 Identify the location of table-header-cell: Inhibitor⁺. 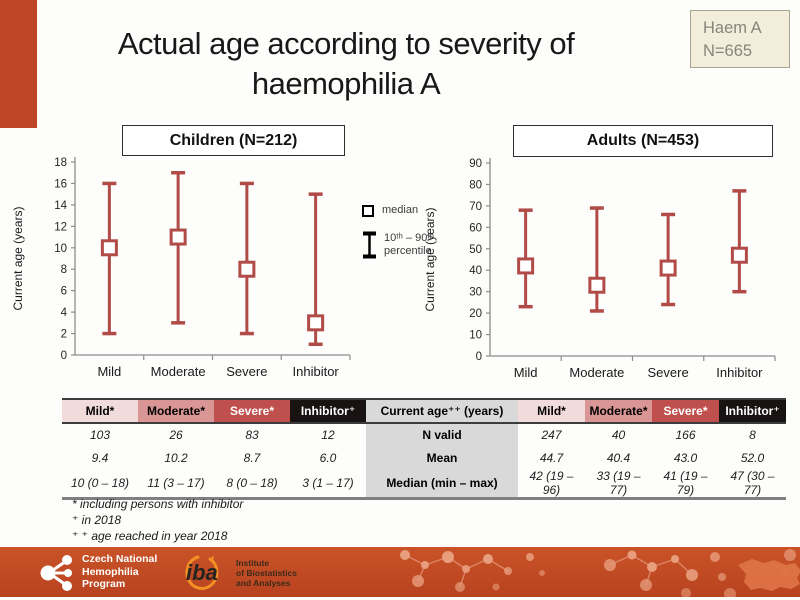
(328, 411).